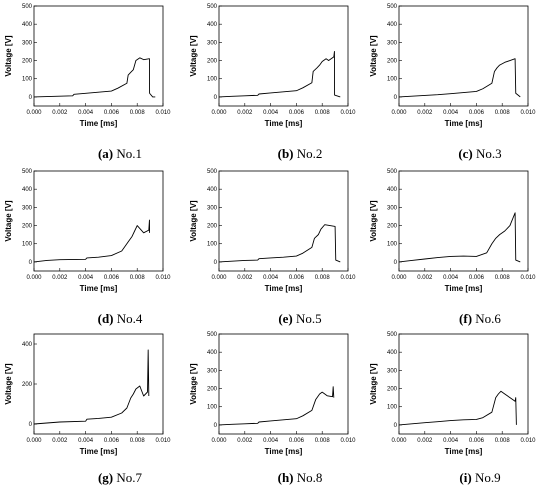  I want to click on panel-caption: (a) No.1, so click(120, 154).